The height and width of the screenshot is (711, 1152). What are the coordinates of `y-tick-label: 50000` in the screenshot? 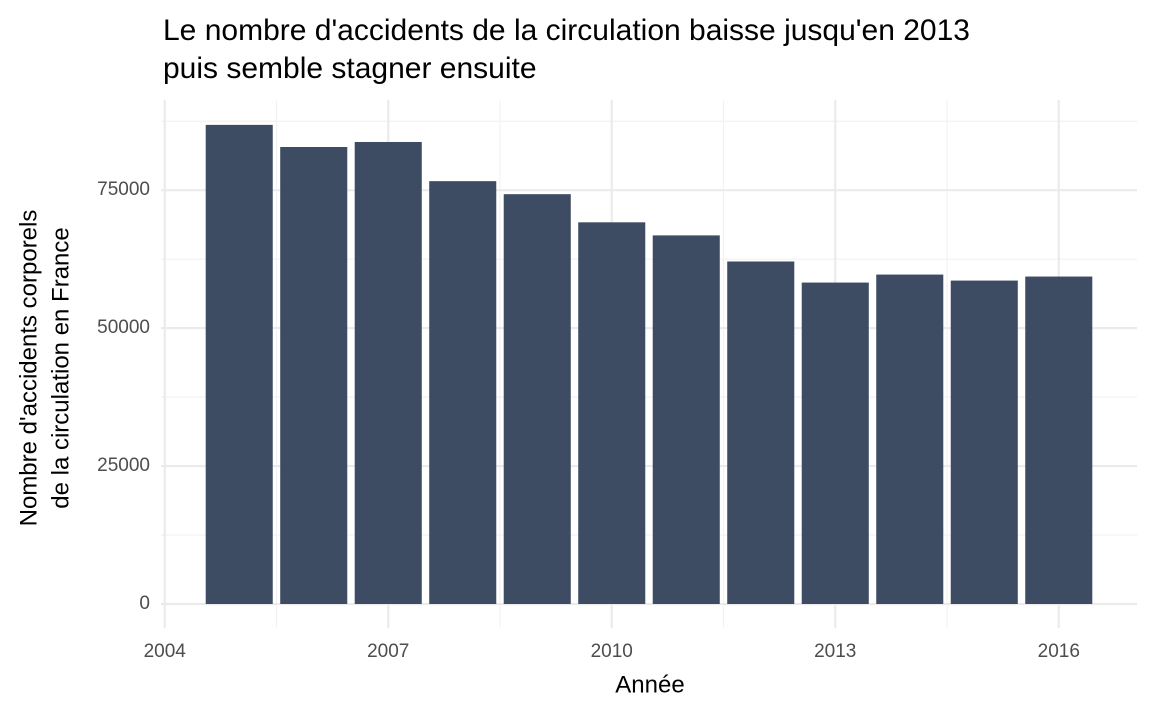 It's located at (123, 327).